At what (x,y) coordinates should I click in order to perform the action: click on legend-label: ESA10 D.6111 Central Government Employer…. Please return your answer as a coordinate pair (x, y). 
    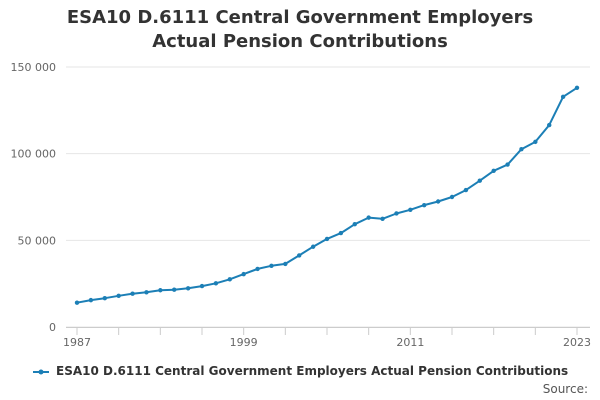
    Looking at the image, I should click on (312, 371).